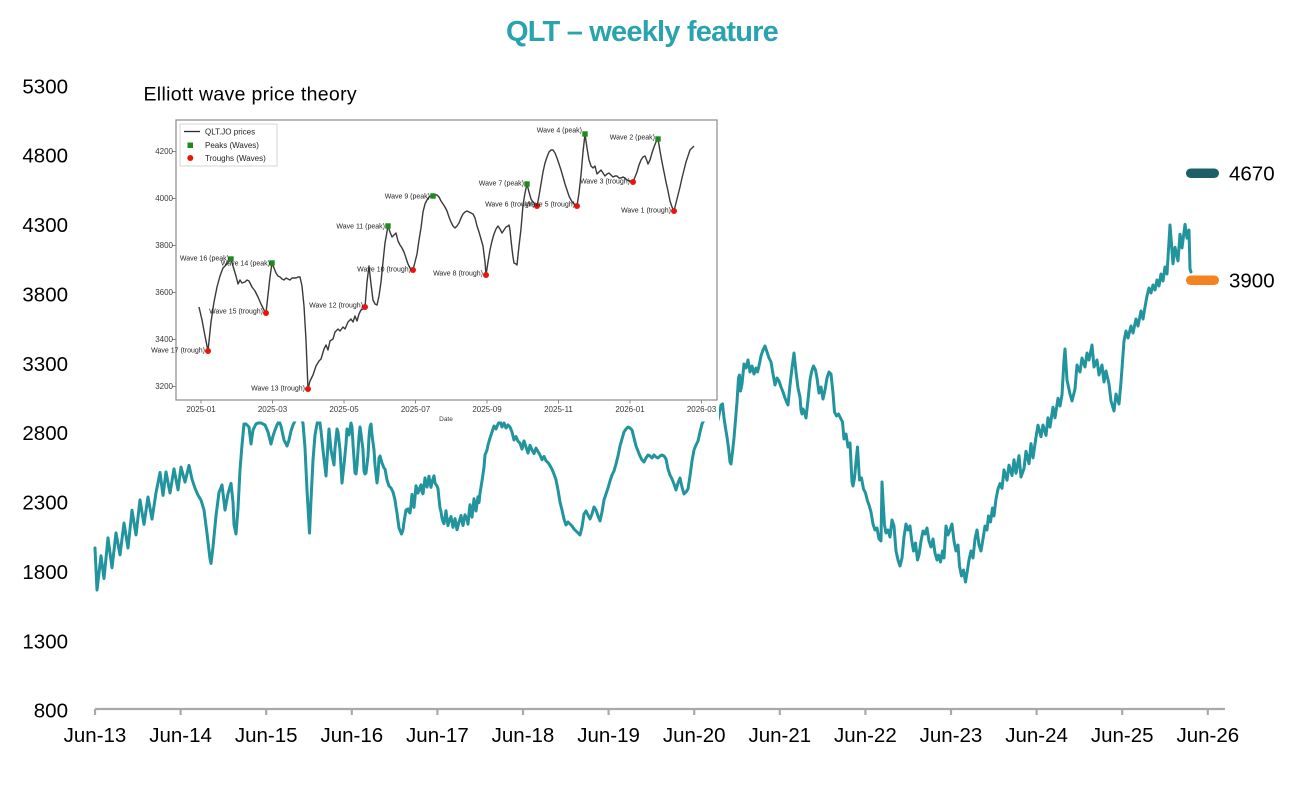 Image resolution: width=1300 pixels, height=785 pixels. What do you see at coordinates (164, 292) in the screenshot?
I see `svg-text: 3600` at bounding box center [164, 292].